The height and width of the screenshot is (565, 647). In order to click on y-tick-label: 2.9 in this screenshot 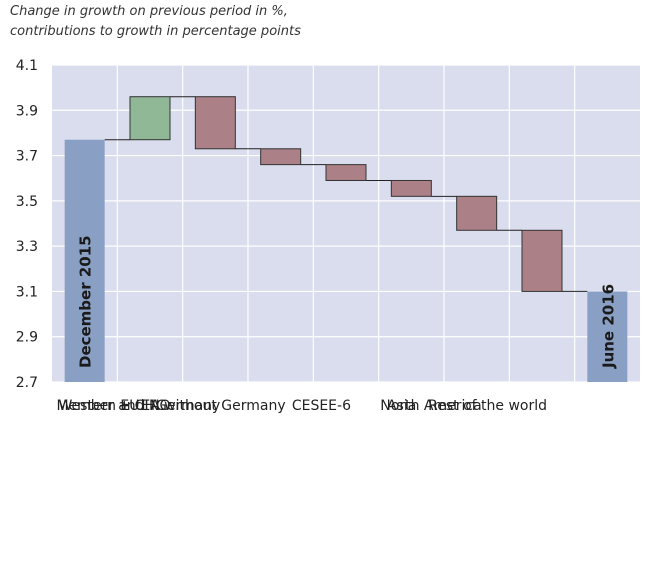, I will do `click(27, 338)`.